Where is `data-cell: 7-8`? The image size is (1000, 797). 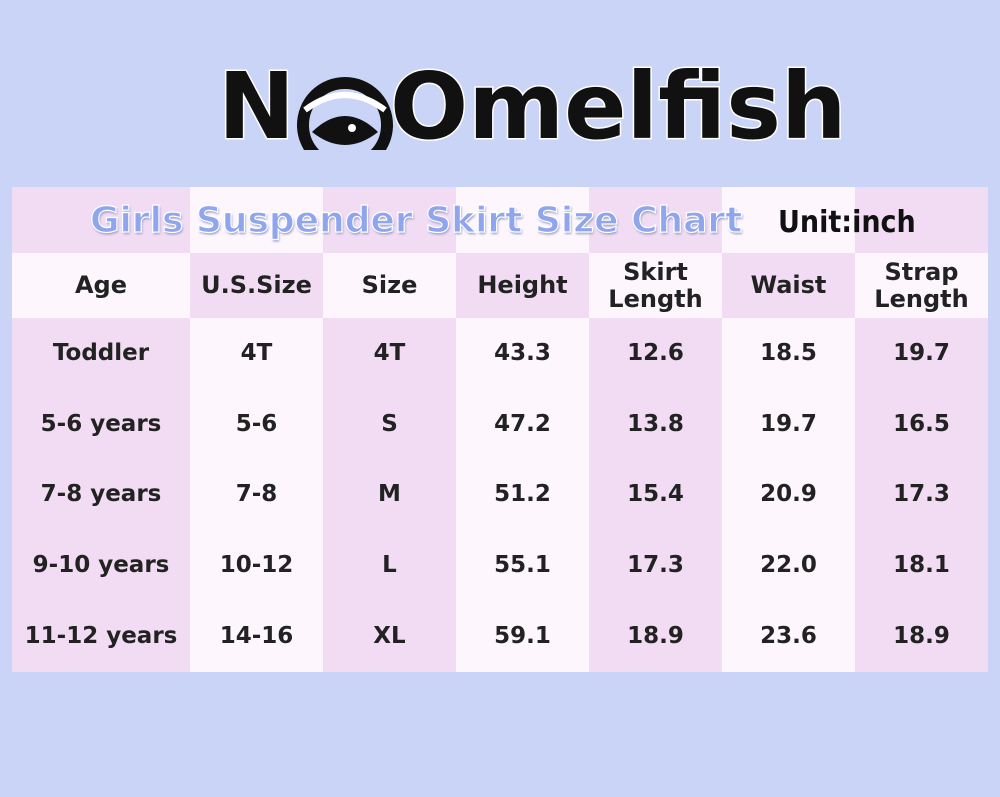
data-cell: 7-8 is located at coordinates (256, 495).